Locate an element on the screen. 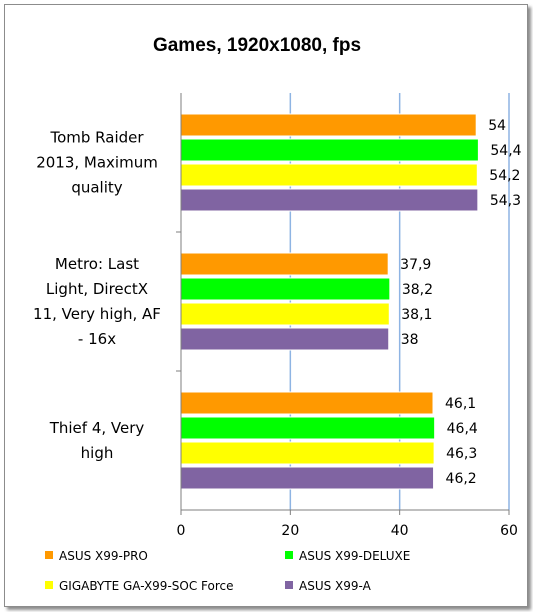 The width and height of the screenshot is (533, 612). data-label: 46,1 is located at coordinates (460, 404).